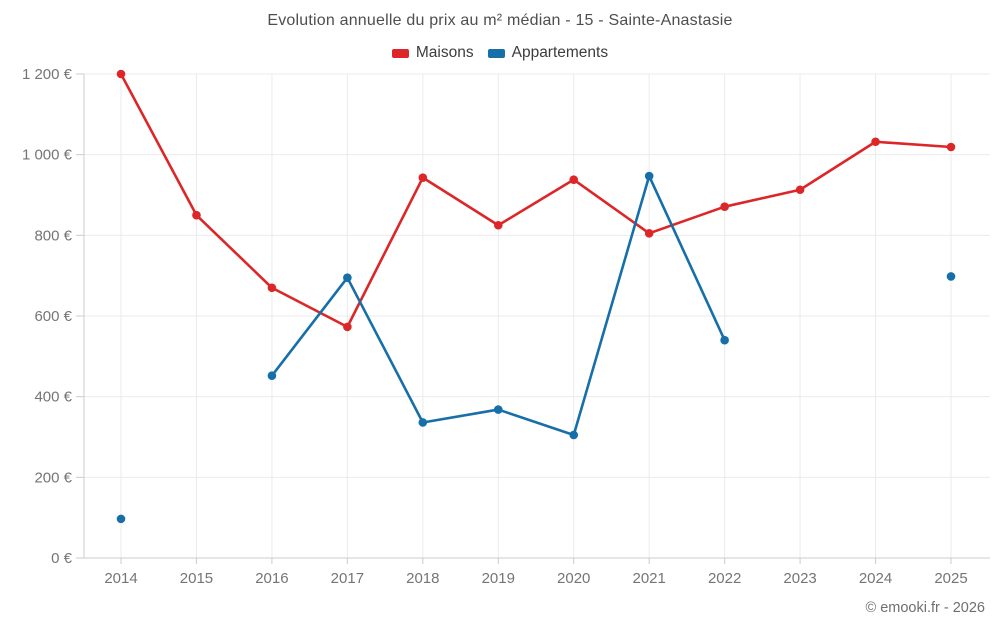 The height and width of the screenshot is (625, 1000). I want to click on legend-item-appartements: Appartements, so click(548, 53).